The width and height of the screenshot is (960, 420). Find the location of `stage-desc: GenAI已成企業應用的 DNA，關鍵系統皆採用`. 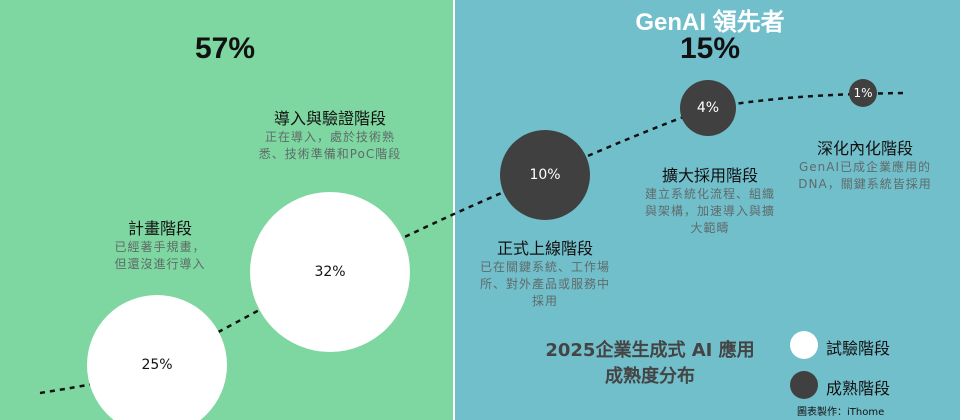

stage-desc: GenAI已成企業應用的 DNA，關鍵系統皆採用 is located at coordinates (865, 175).